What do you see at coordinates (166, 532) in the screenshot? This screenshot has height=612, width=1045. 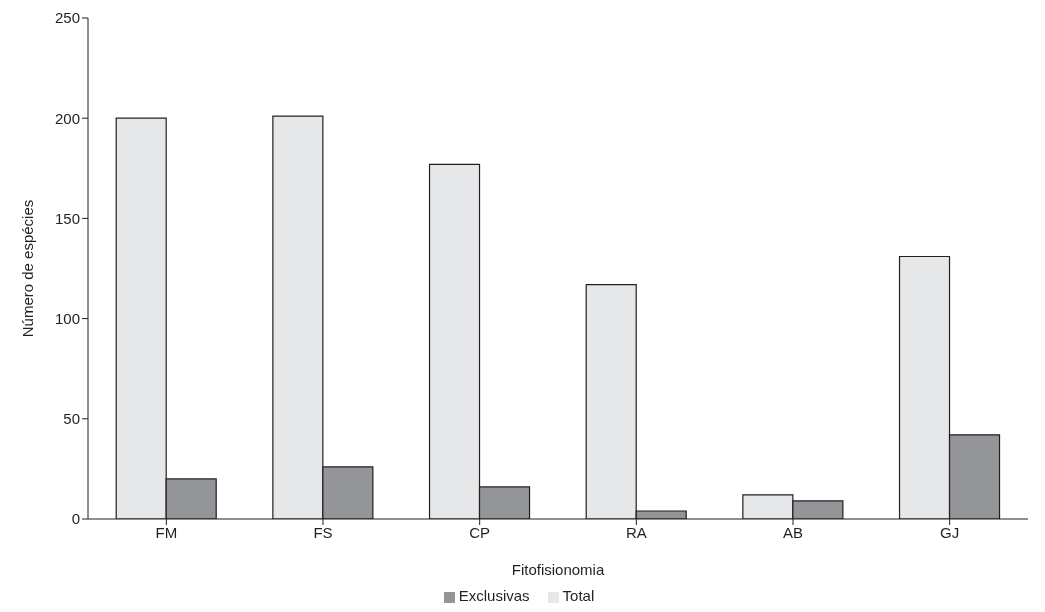 I see `x-tick-label: FM` at bounding box center [166, 532].